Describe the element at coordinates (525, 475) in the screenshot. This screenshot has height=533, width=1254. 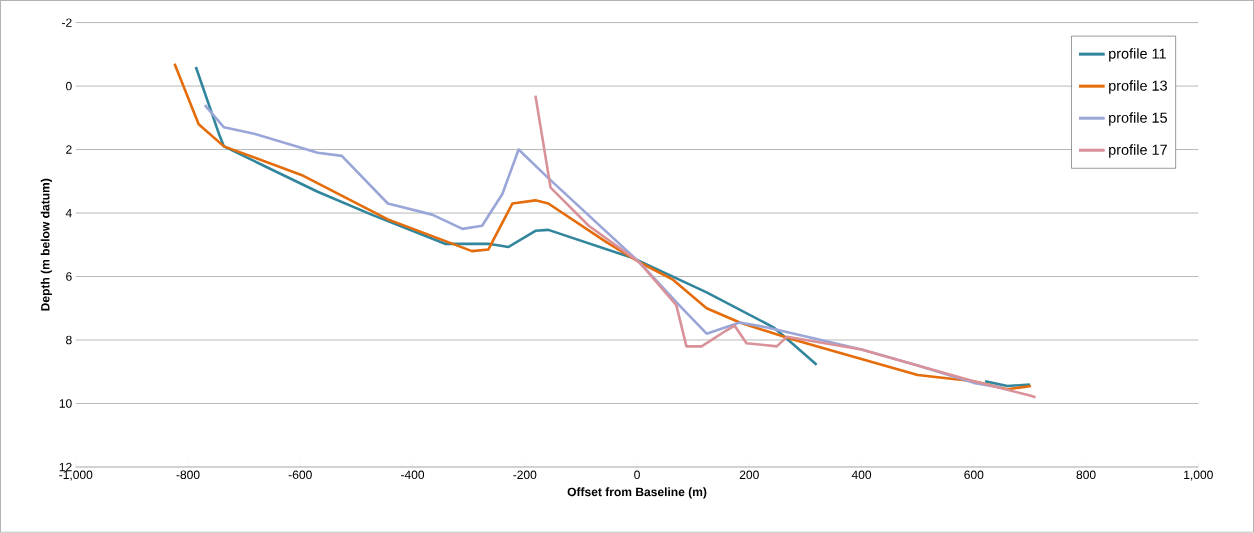
I see `x-tick-label: -200` at that location.